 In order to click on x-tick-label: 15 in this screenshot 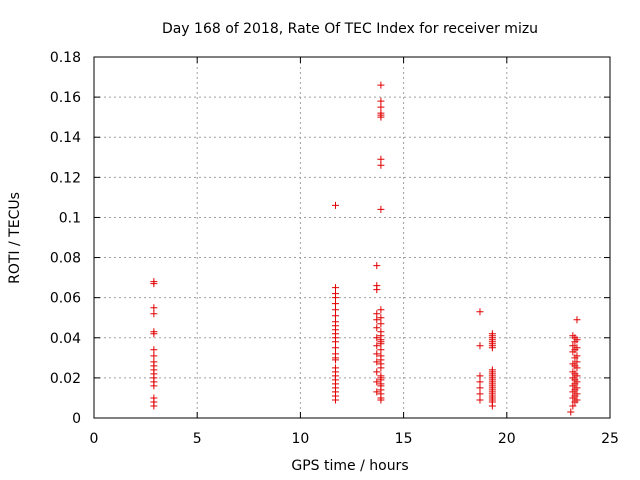, I will do `click(404, 439)`.